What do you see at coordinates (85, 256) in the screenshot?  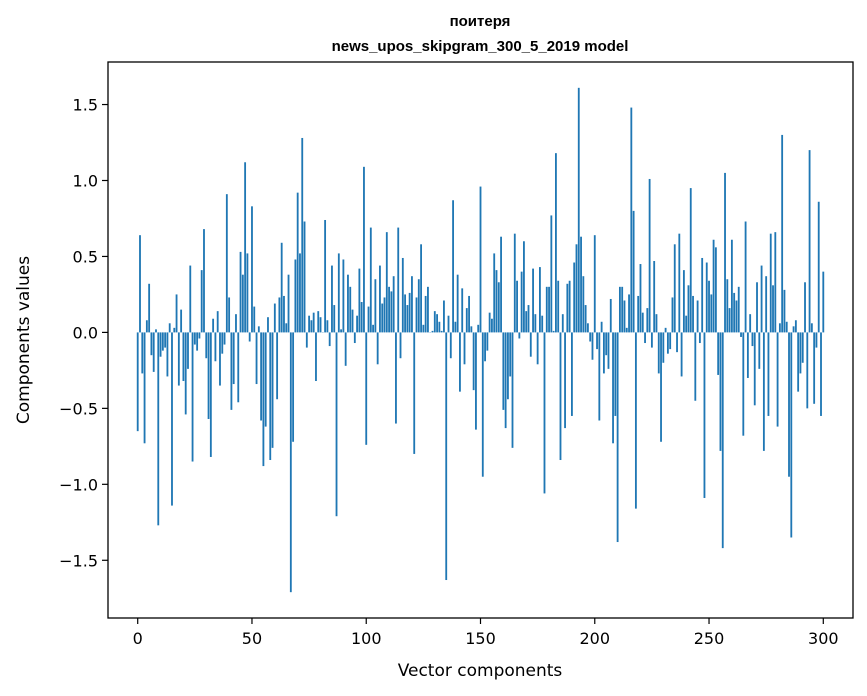 I see `y-tick-label: 0.5` at bounding box center [85, 256].